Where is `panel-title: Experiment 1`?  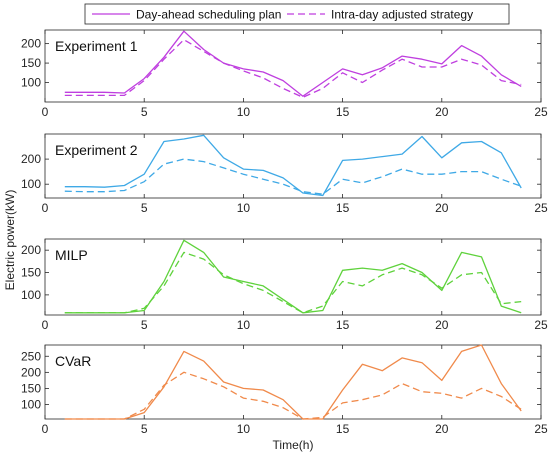 panel-title: Experiment 1 is located at coordinates (96, 46).